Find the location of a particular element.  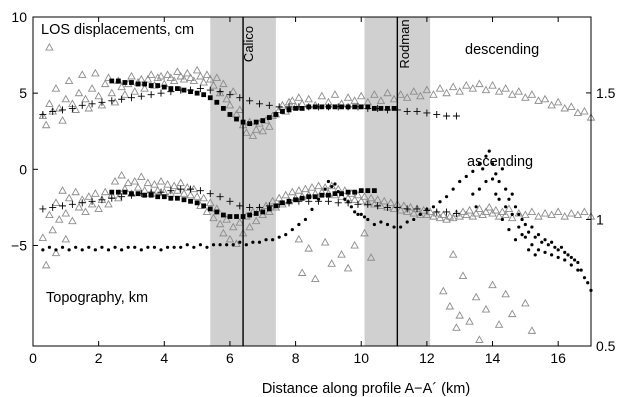

y-tick-label-3: −5 is located at coordinates (19, 245).